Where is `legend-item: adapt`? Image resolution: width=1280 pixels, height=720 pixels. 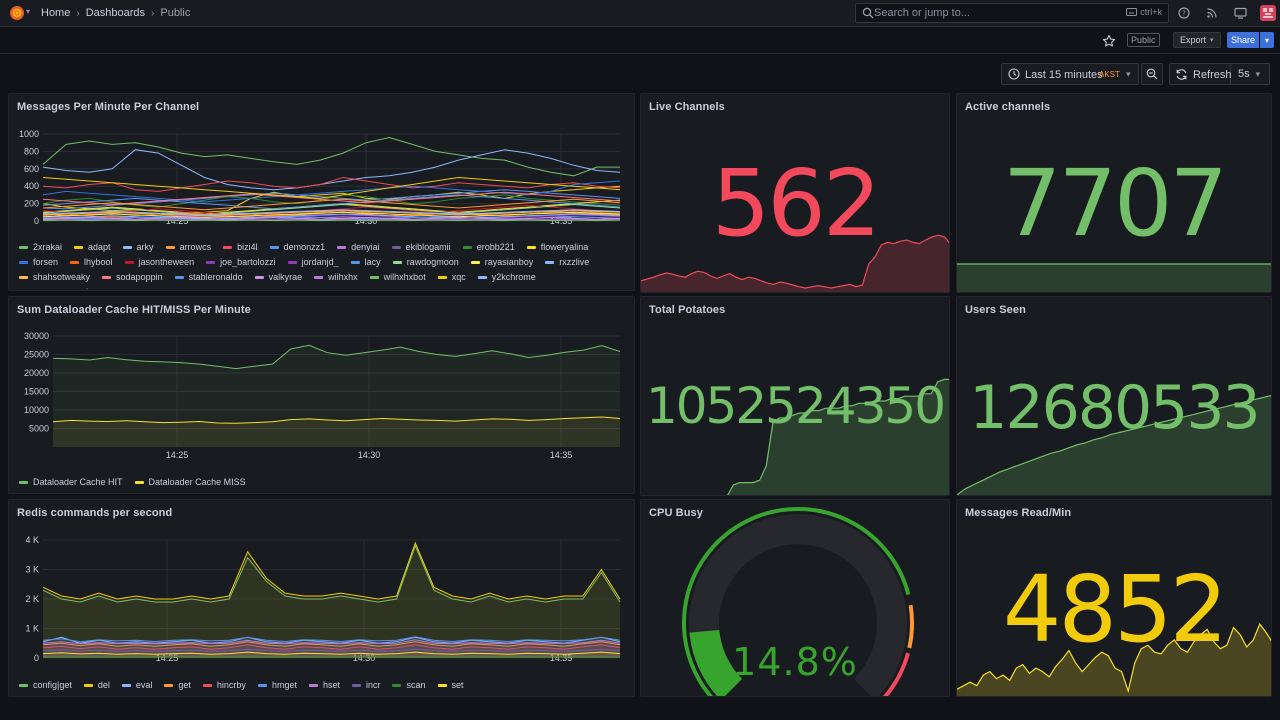
legend-item: adapt is located at coordinates (92, 247).